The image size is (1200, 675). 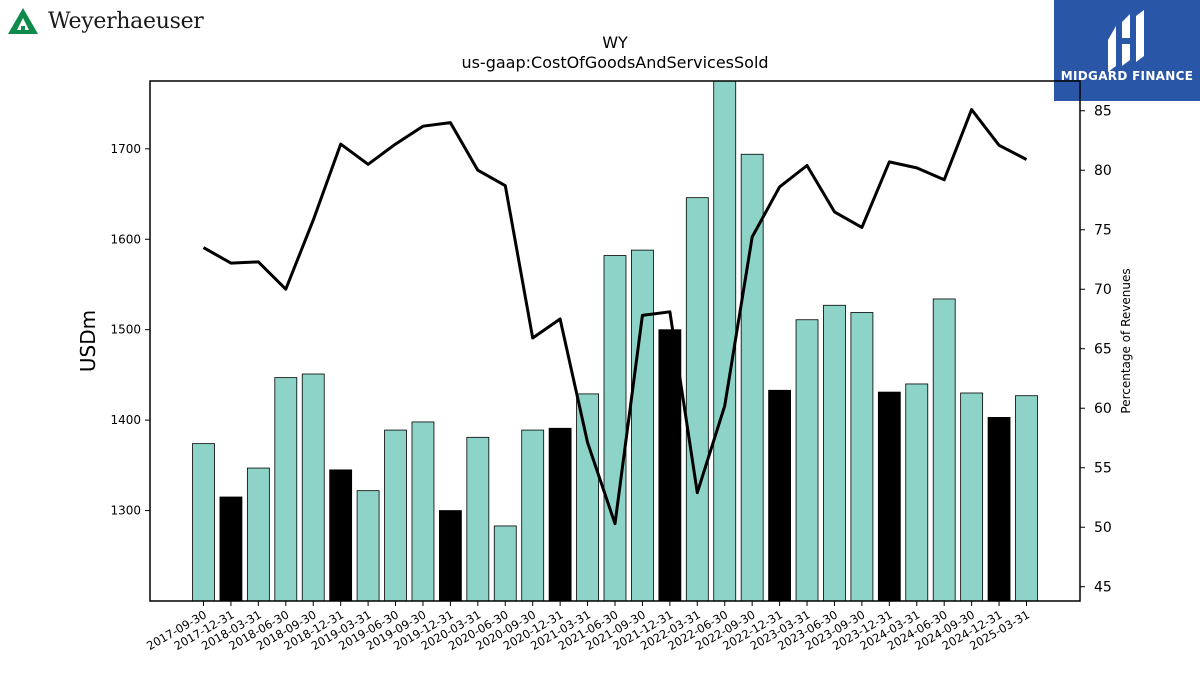 What do you see at coordinates (615, 42) in the screenshot?
I see `chart-title: WY` at bounding box center [615, 42].